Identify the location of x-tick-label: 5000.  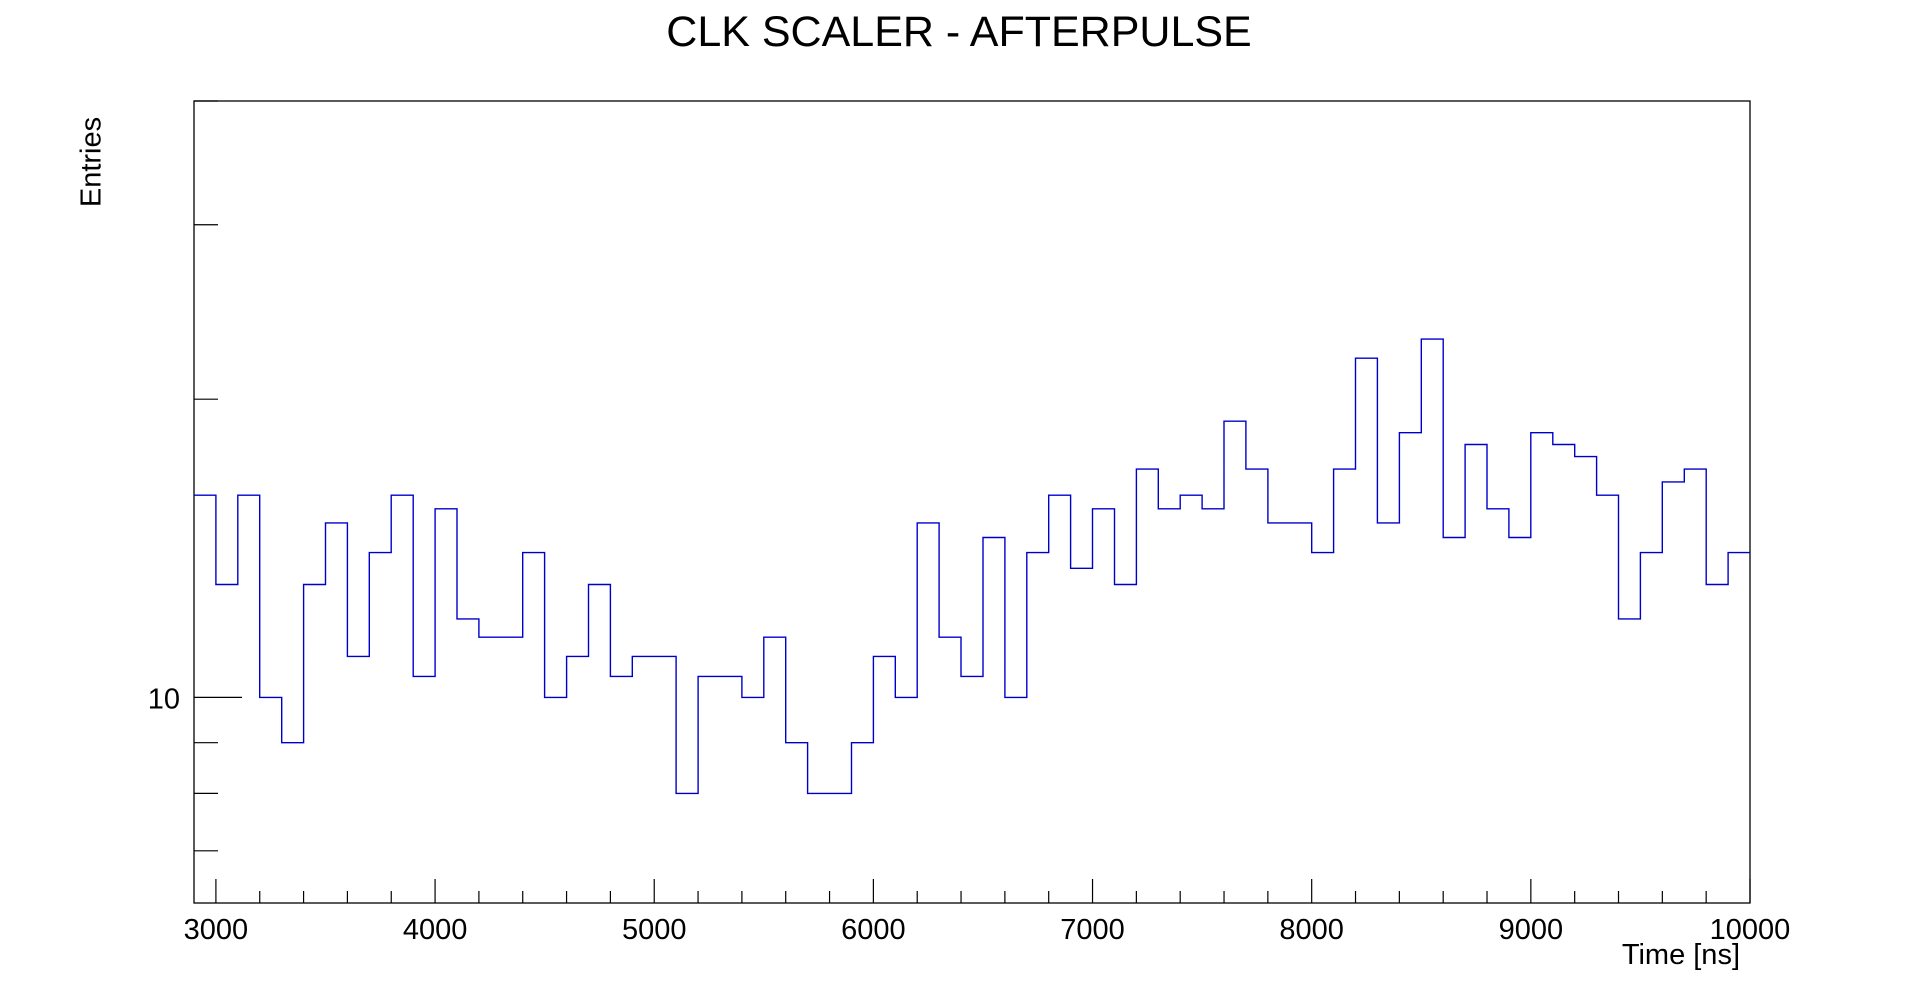
(654, 930).